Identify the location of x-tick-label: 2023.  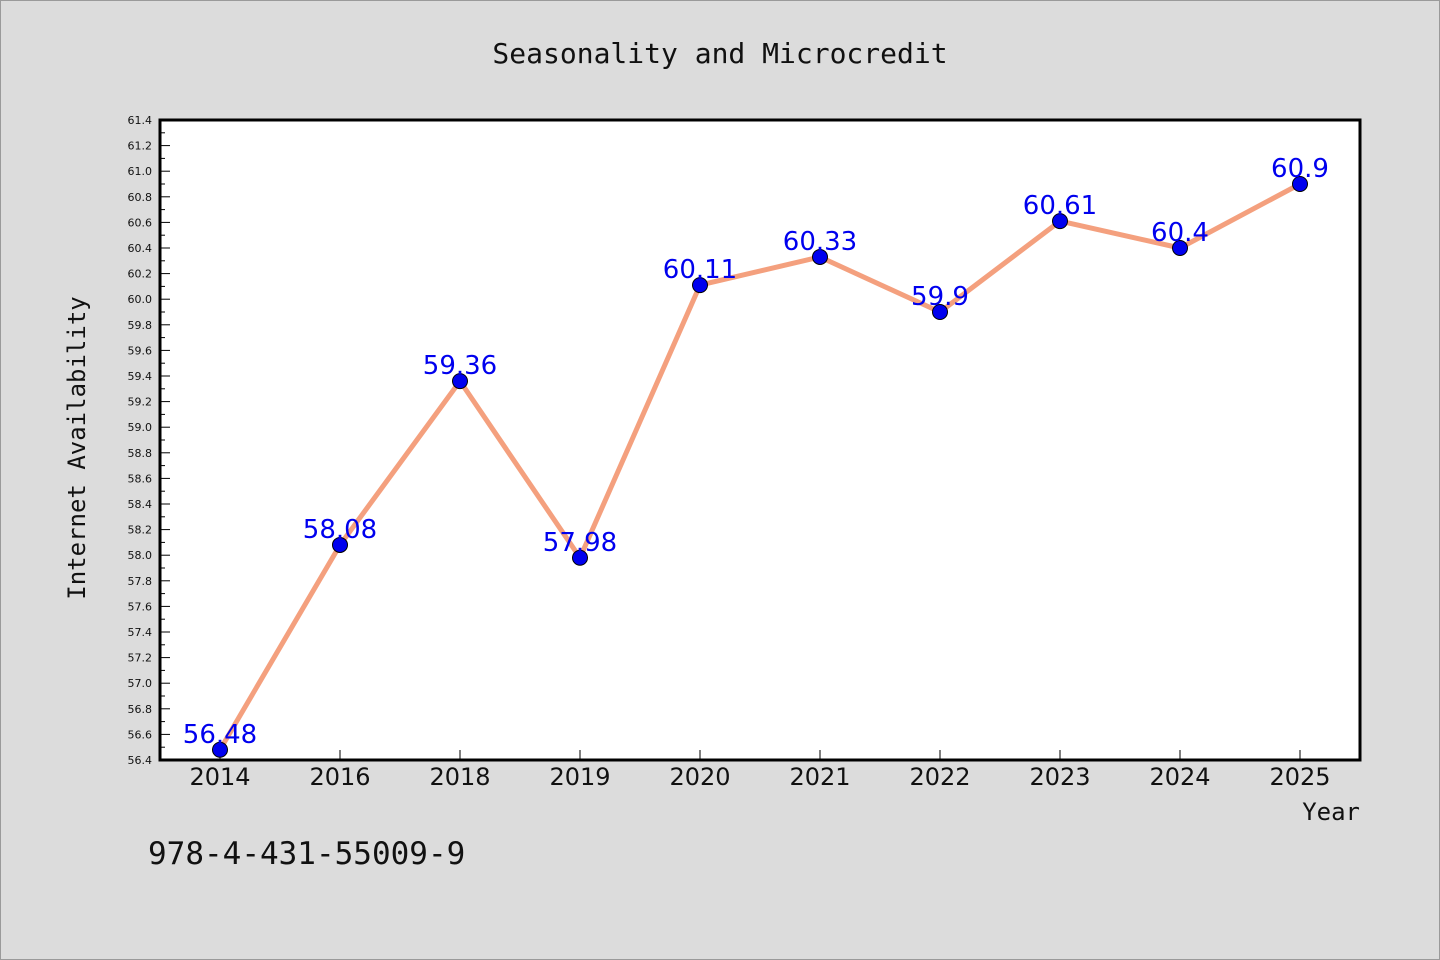
(1059, 777).